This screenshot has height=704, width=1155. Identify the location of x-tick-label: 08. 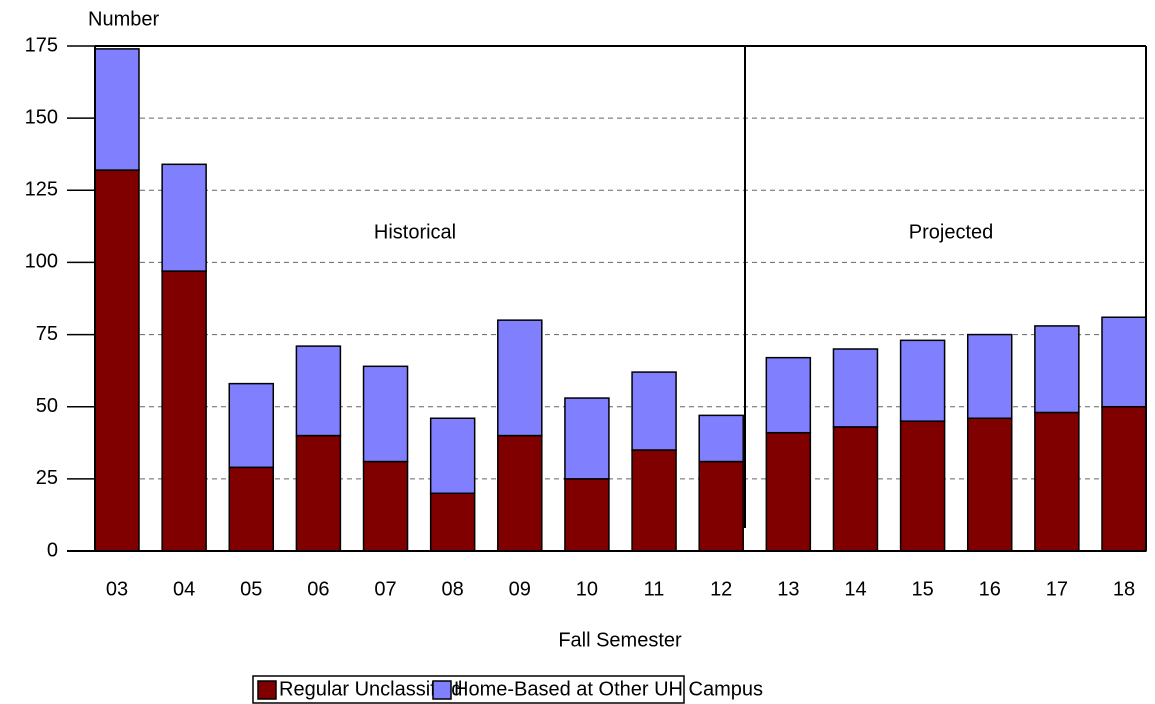
(453, 589).